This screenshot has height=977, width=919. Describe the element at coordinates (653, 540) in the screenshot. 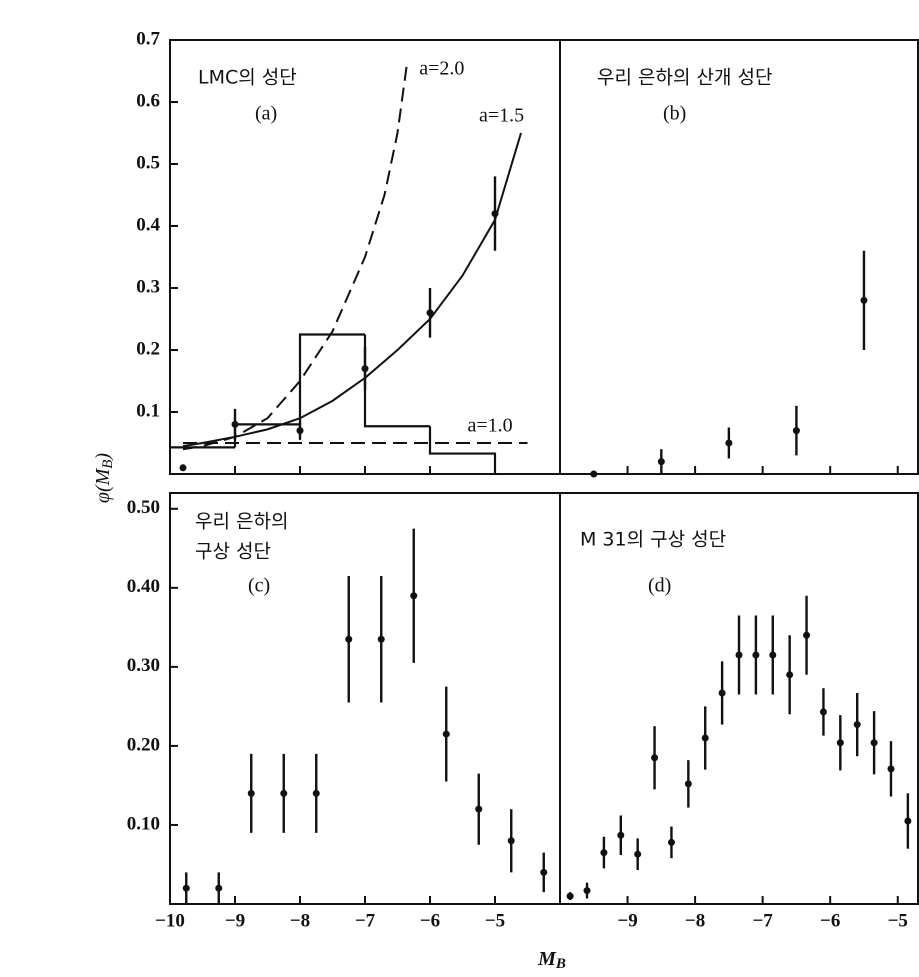

I see `panel-title: M 31의 구상 성단` at that location.